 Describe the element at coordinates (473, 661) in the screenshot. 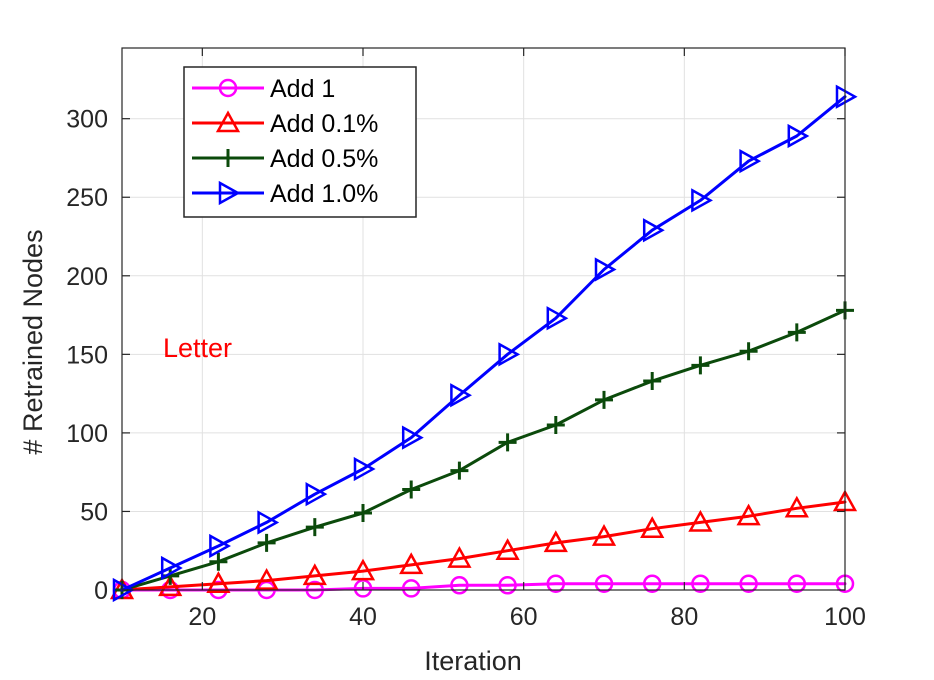

I see `x-axis-label: Iteration` at that location.